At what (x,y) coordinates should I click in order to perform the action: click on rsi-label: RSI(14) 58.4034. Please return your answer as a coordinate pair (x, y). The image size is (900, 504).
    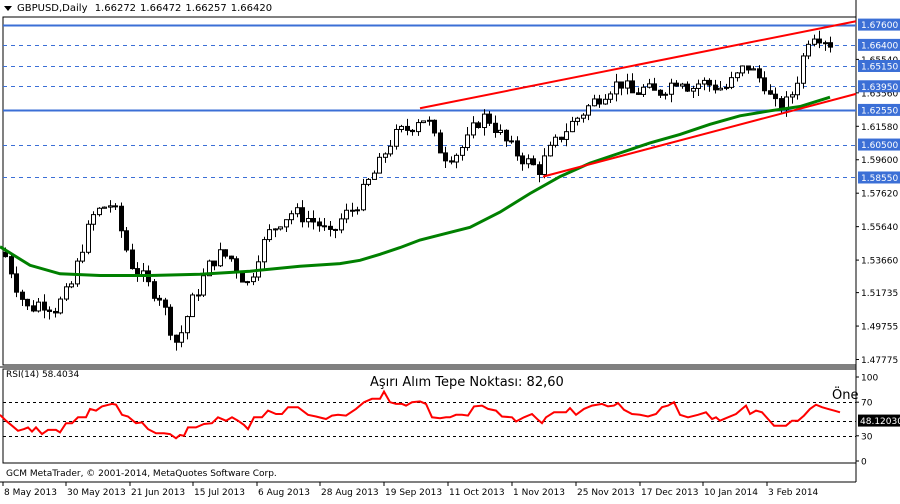
    Looking at the image, I should click on (43, 375).